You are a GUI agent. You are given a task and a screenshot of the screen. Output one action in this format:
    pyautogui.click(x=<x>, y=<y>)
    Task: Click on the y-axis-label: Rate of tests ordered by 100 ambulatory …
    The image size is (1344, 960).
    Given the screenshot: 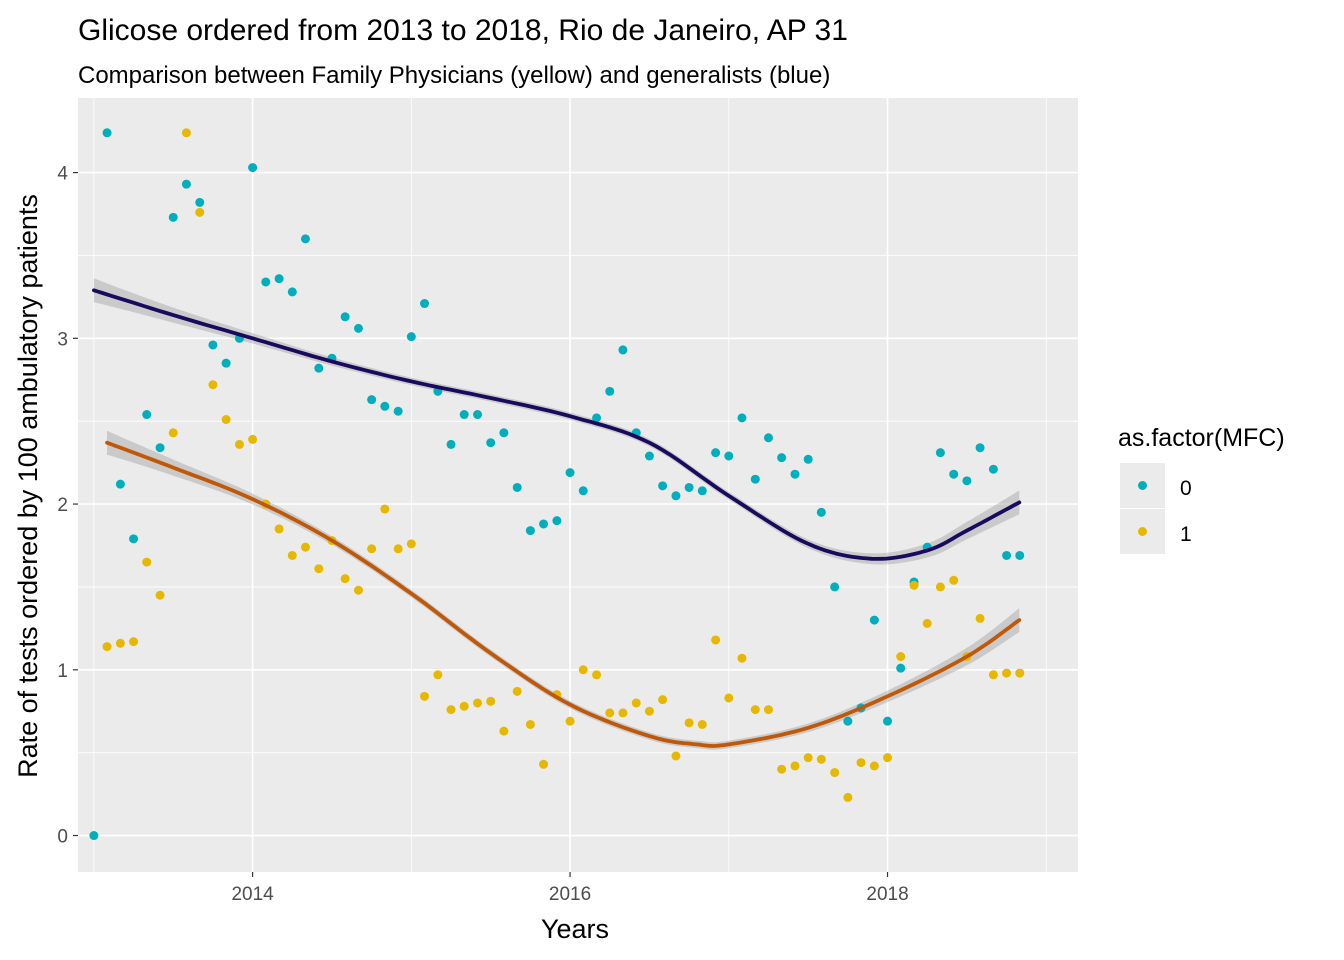 What is the action you would take?
    pyautogui.click(x=28, y=486)
    